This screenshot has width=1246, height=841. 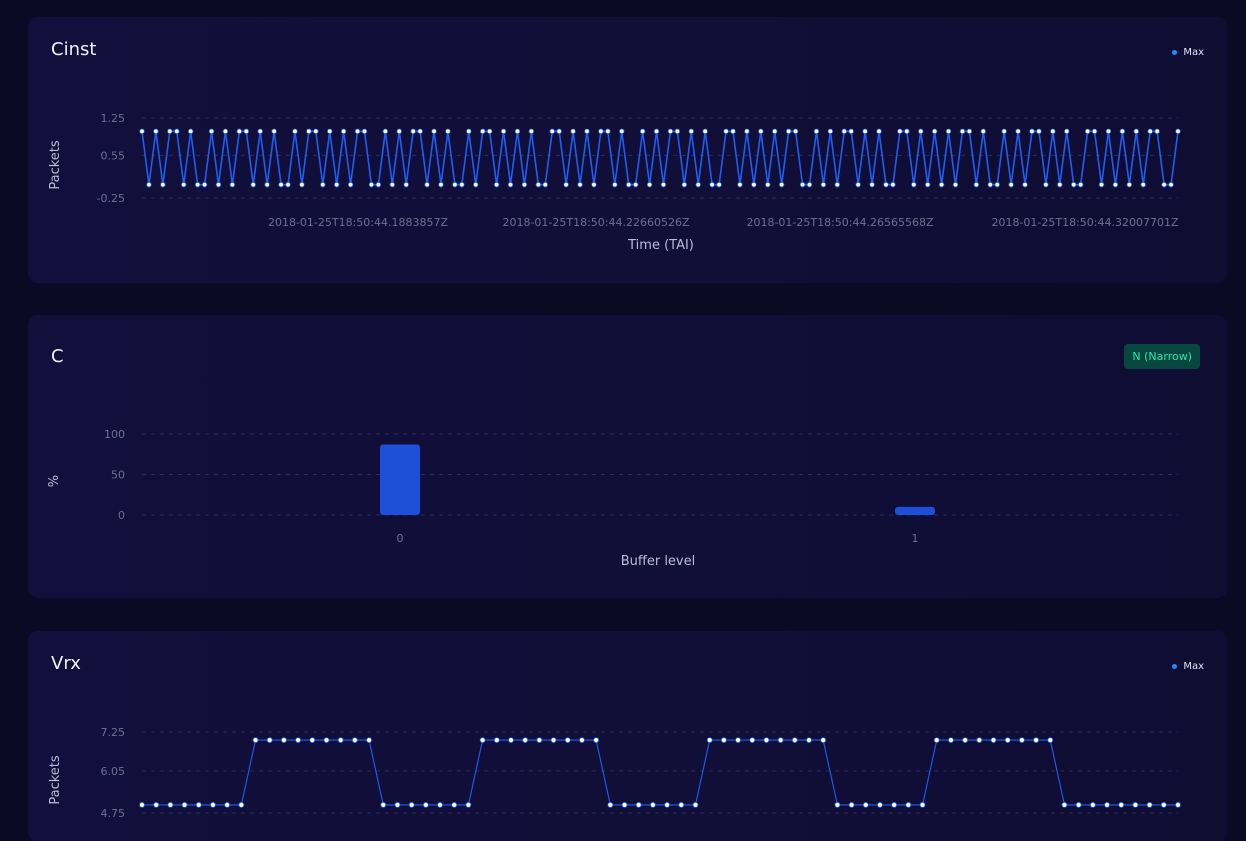 What do you see at coordinates (1188, 666) in the screenshot?
I see `vrx-legend: Max` at bounding box center [1188, 666].